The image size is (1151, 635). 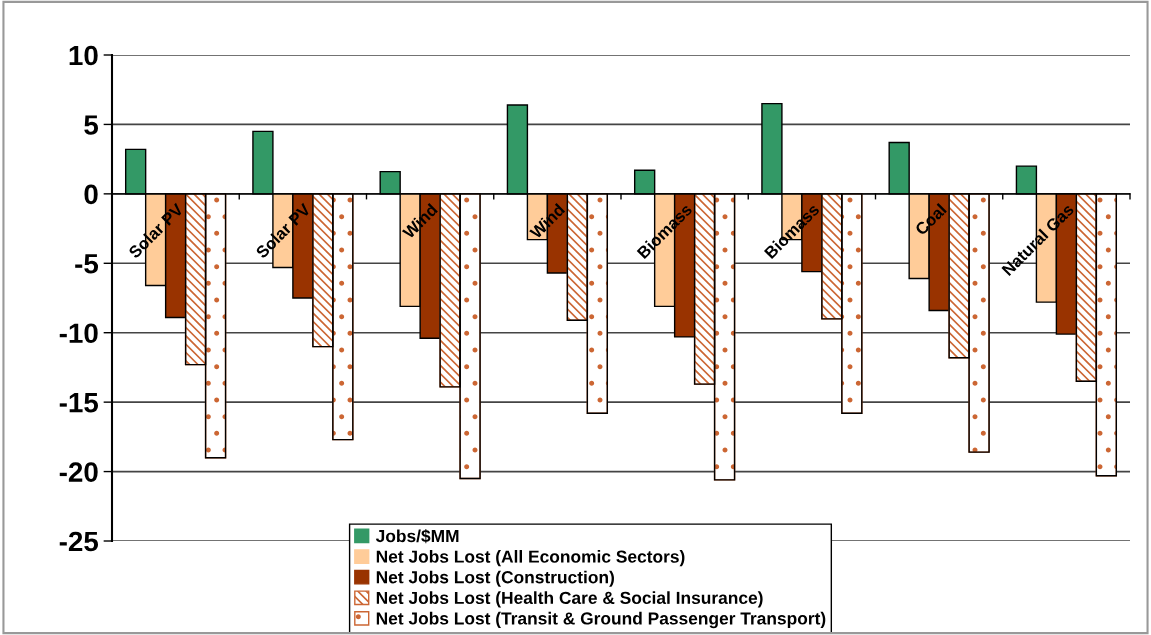 What do you see at coordinates (601, 620) in the screenshot?
I see `legend-label: Net Jobs Lost (Transit & Ground Passenger Transport)` at bounding box center [601, 620].